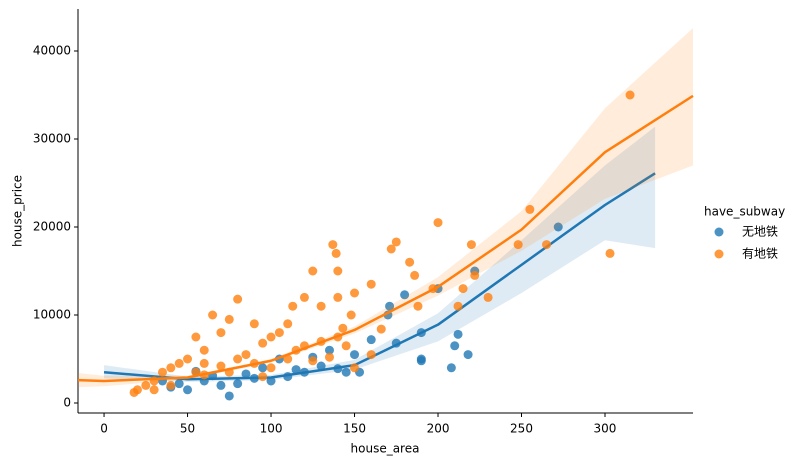 This screenshot has width=800, height=470. I want to click on x-tick-label: 0, so click(104, 429).